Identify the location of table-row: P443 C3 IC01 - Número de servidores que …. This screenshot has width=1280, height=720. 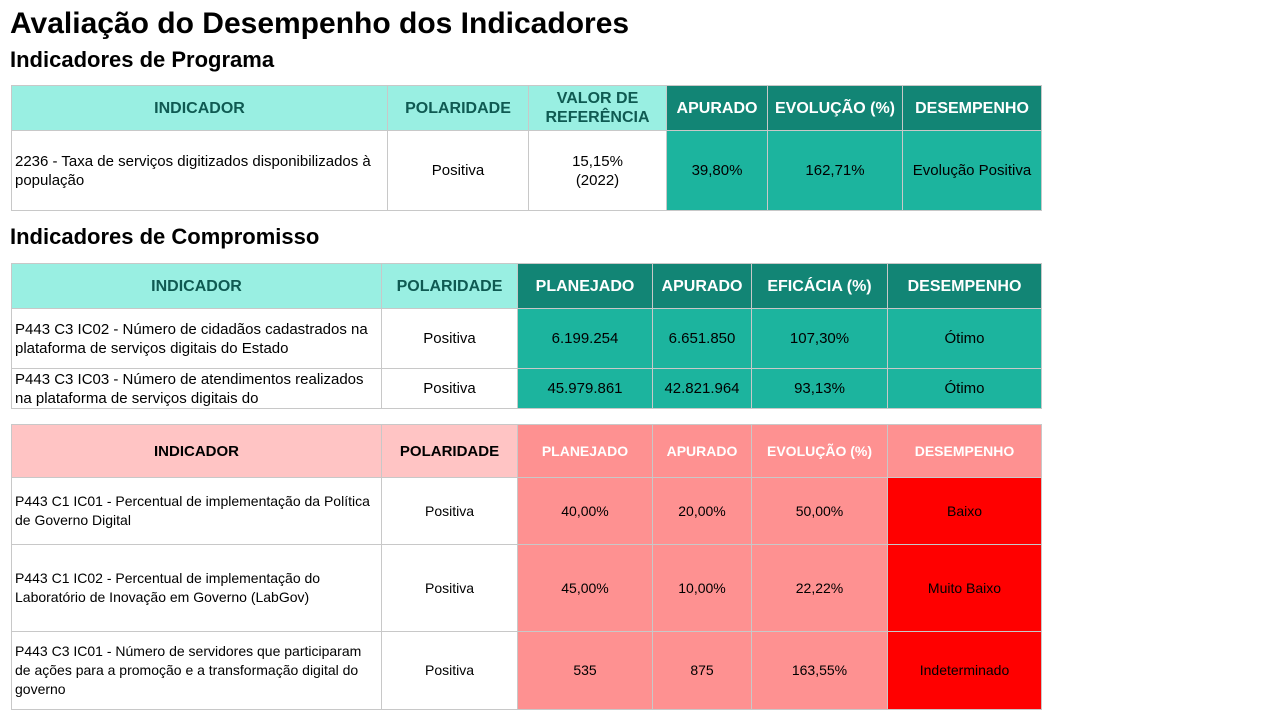
(526, 670).